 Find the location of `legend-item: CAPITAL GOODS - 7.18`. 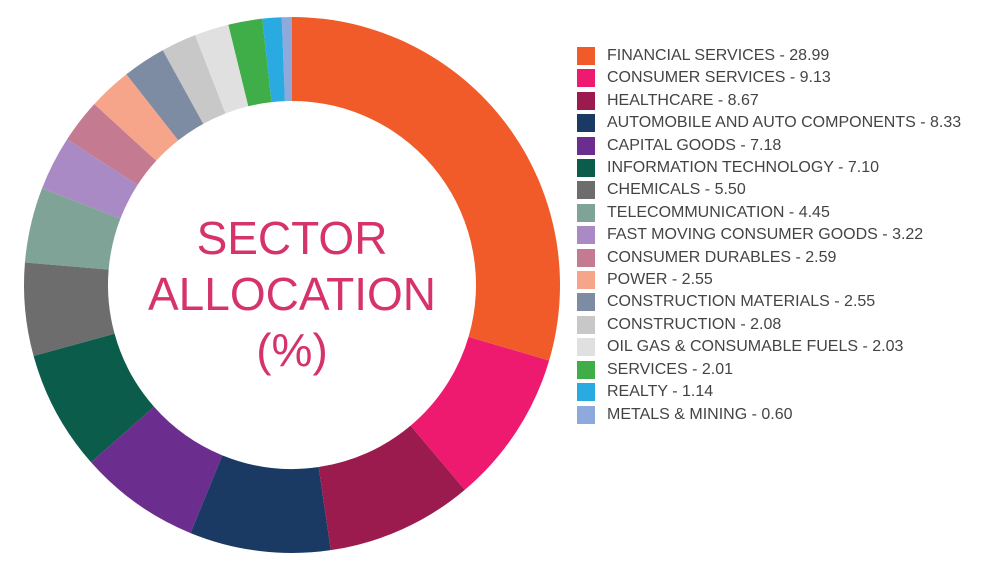

legend-item: CAPITAL GOODS - 7.18 is located at coordinates (777, 146).